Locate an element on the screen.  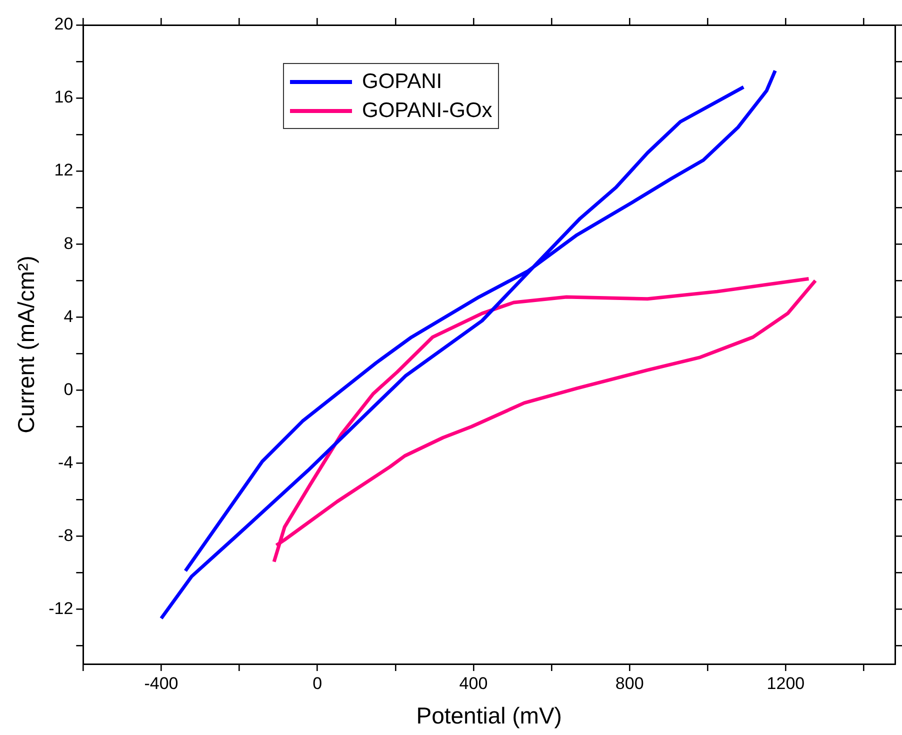
y-tick-label: -4 is located at coordinates (66, 462).